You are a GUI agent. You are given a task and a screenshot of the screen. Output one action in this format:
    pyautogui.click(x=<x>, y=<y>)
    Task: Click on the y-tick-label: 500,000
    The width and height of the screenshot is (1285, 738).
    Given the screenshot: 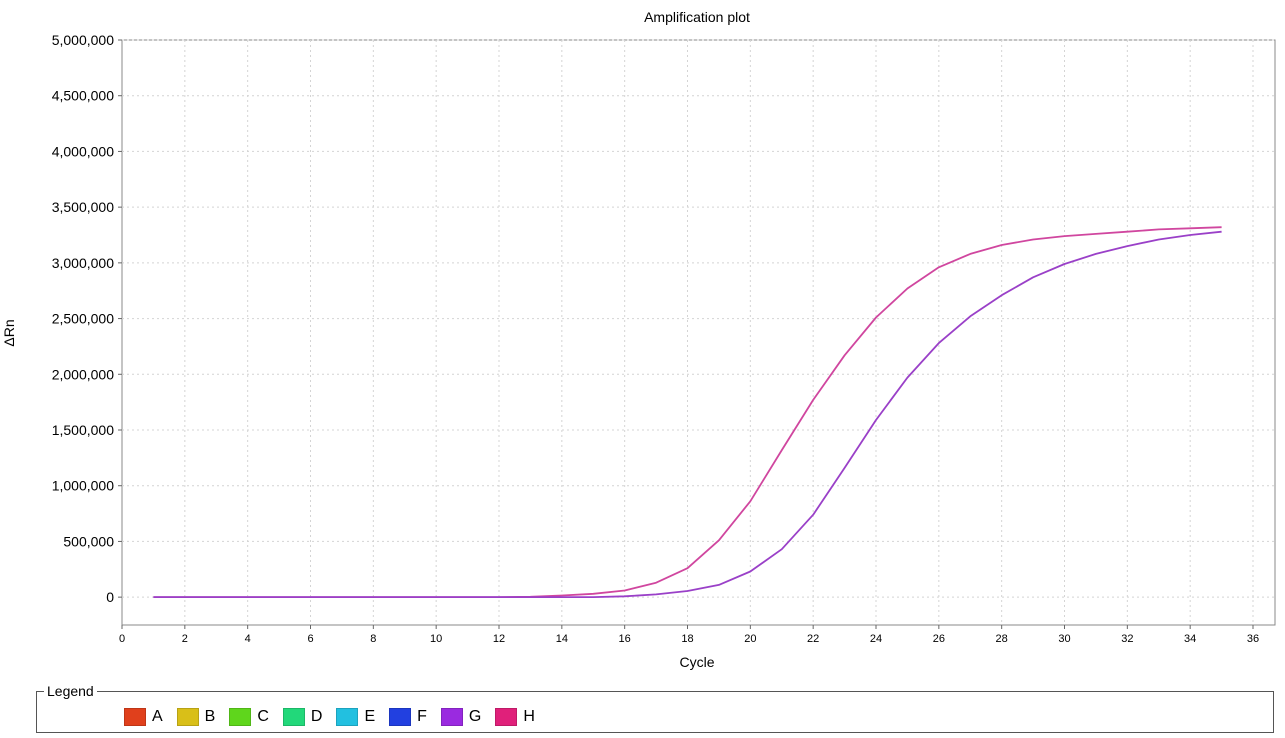 What is the action you would take?
    pyautogui.click(x=88, y=541)
    